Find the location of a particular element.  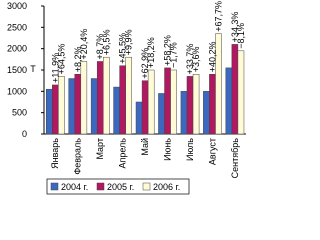

annotation: +9,9% is located at coordinates (129, 42).